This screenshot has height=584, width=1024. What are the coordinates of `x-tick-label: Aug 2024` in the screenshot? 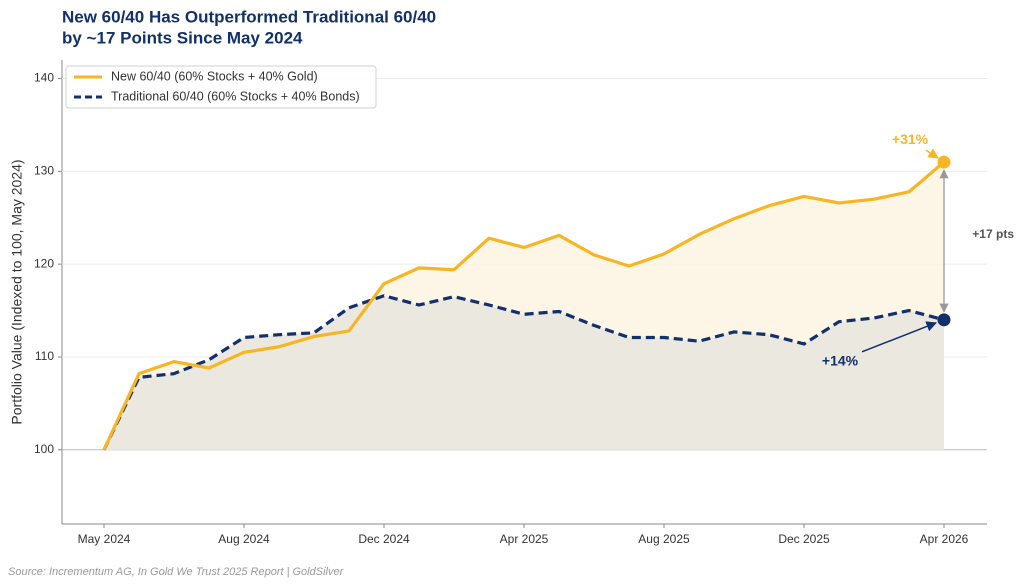 It's located at (244, 539).